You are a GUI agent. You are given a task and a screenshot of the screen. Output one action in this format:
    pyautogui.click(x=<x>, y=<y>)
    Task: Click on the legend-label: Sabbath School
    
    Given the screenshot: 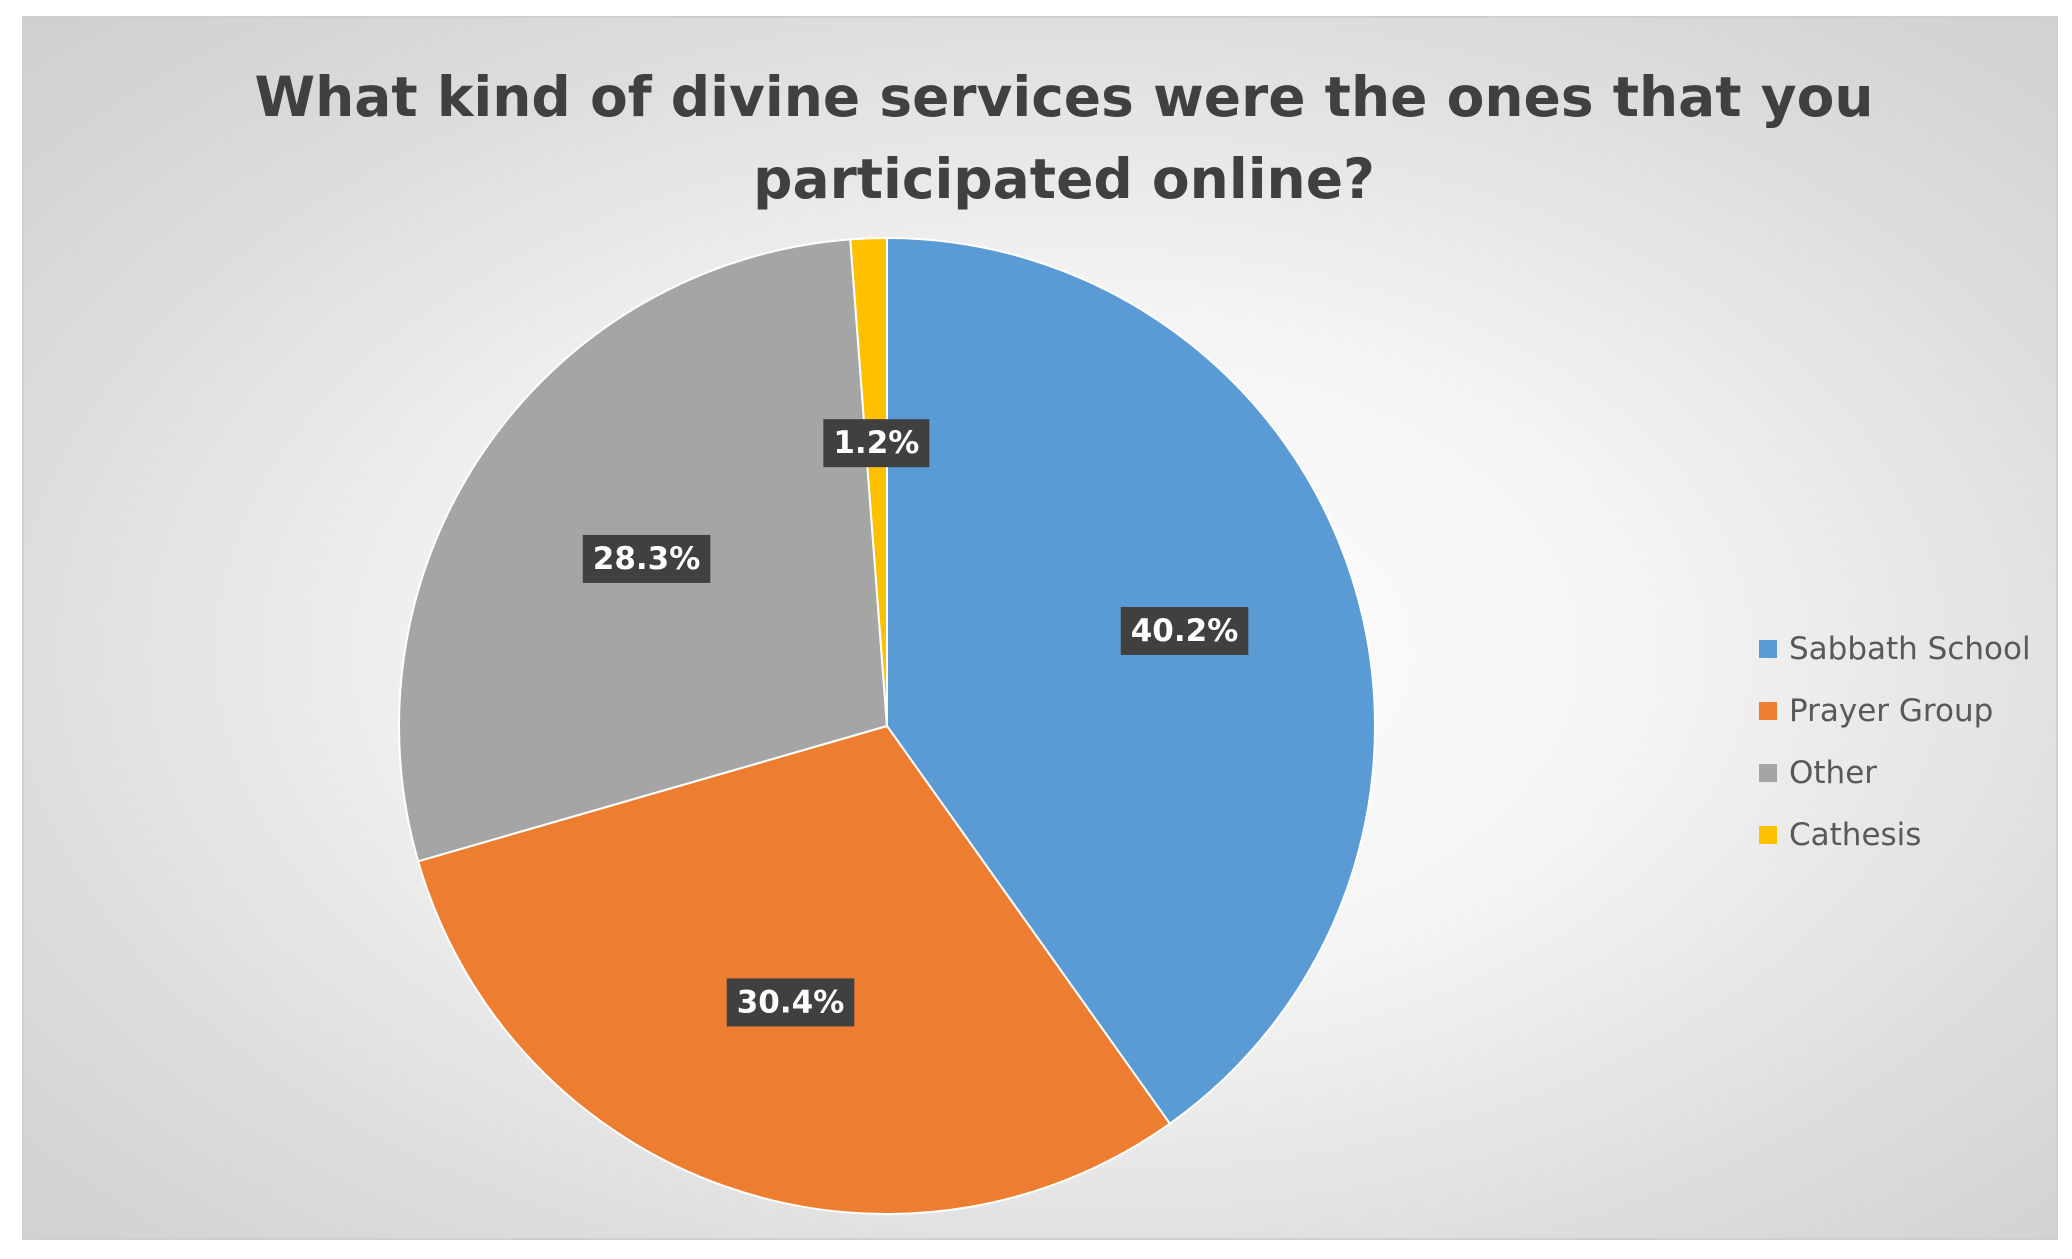 What is the action you would take?
    pyautogui.click(x=1910, y=649)
    